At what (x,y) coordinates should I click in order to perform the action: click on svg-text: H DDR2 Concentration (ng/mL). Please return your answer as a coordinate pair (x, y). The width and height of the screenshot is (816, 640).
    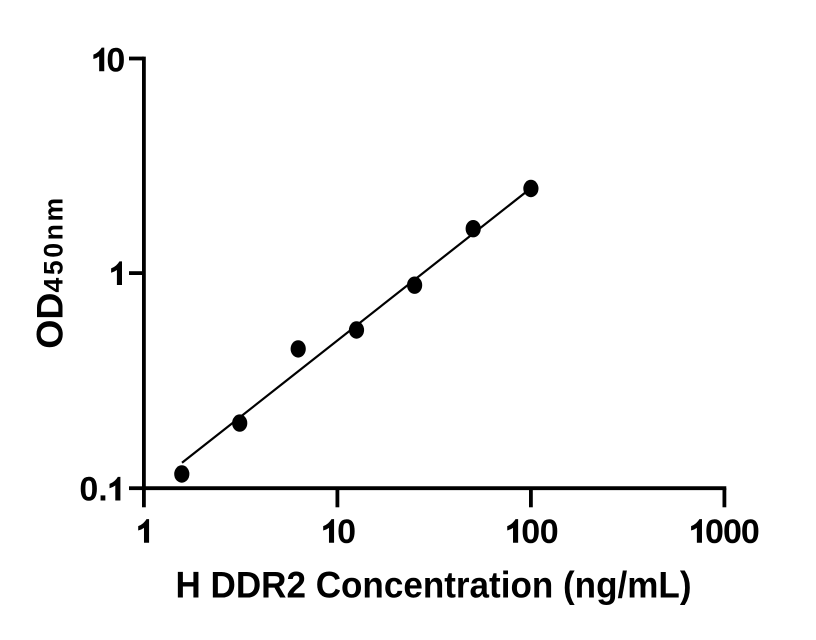
    Looking at the image, I should click on (434, 584).